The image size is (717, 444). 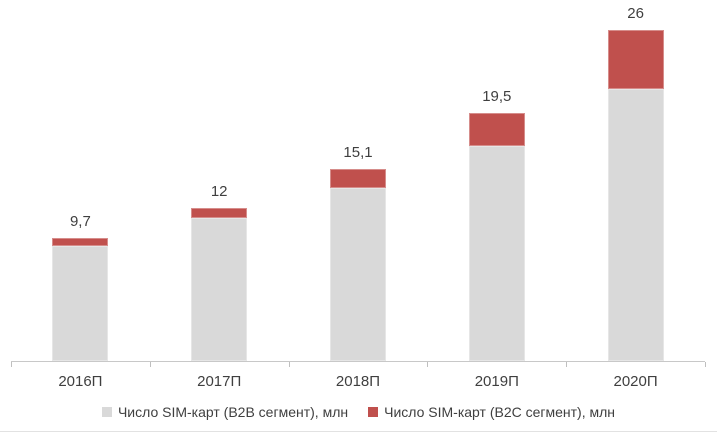 I want to click on category-label-2017p: 2017П, so click(x=219, y=381).